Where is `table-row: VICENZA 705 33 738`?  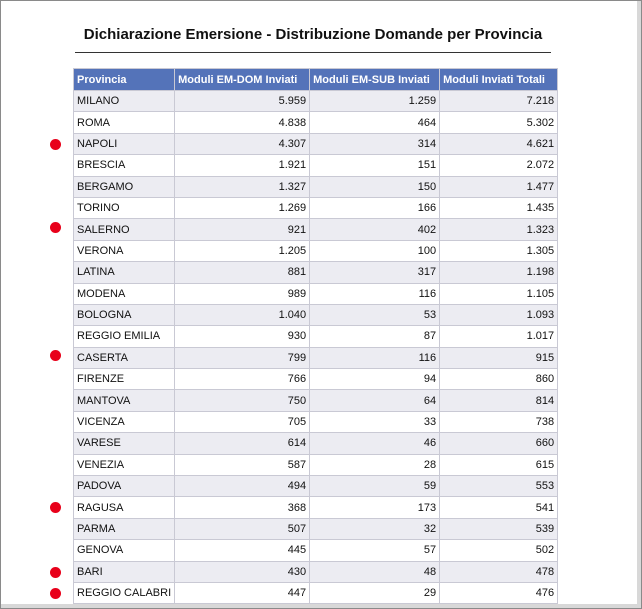
table-row: VICENZA 705 33 738 is located at coordinates (315, 422).